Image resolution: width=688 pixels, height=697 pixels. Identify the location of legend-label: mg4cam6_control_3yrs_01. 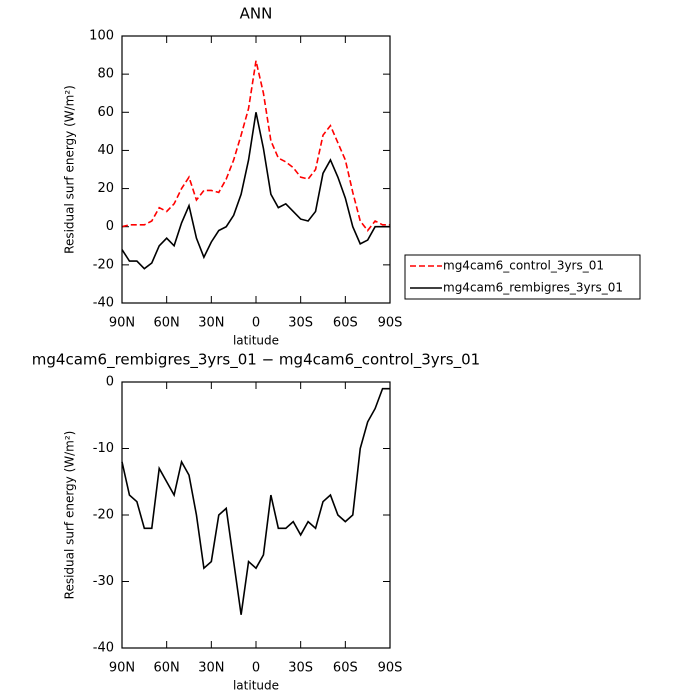
(523, 266).